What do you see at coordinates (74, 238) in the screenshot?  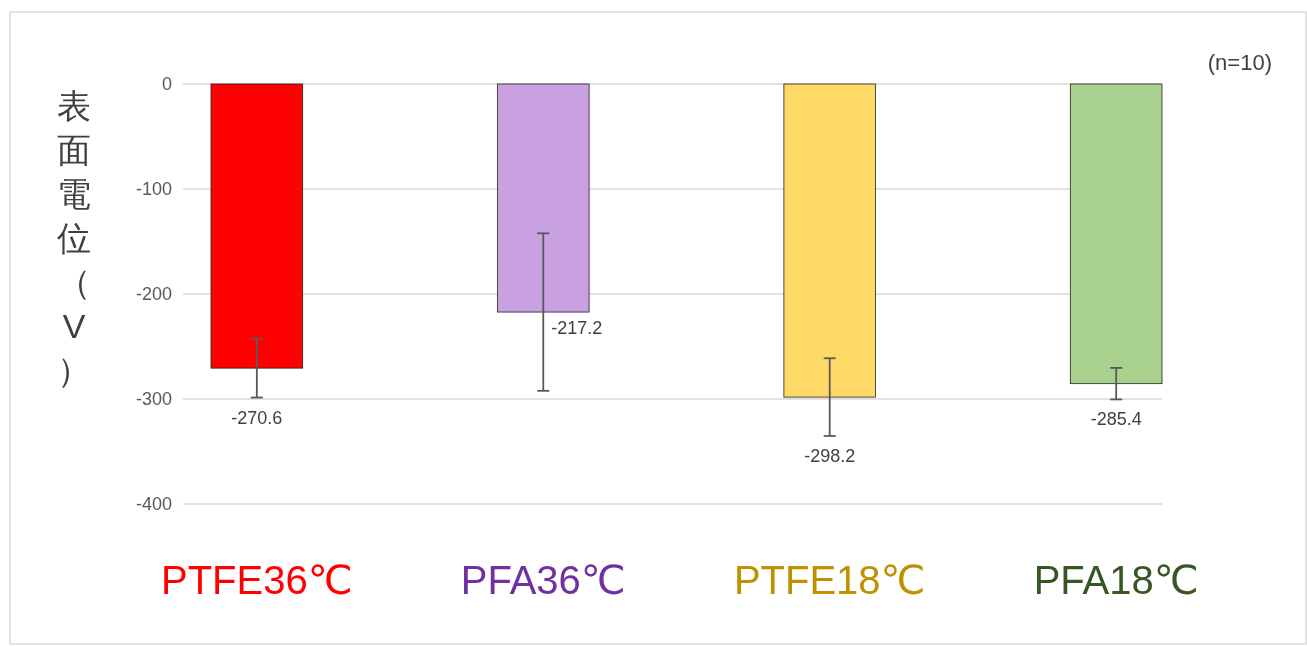 I see `y-axis-title: 表面電位（V）` at bounding box center [74, 238].